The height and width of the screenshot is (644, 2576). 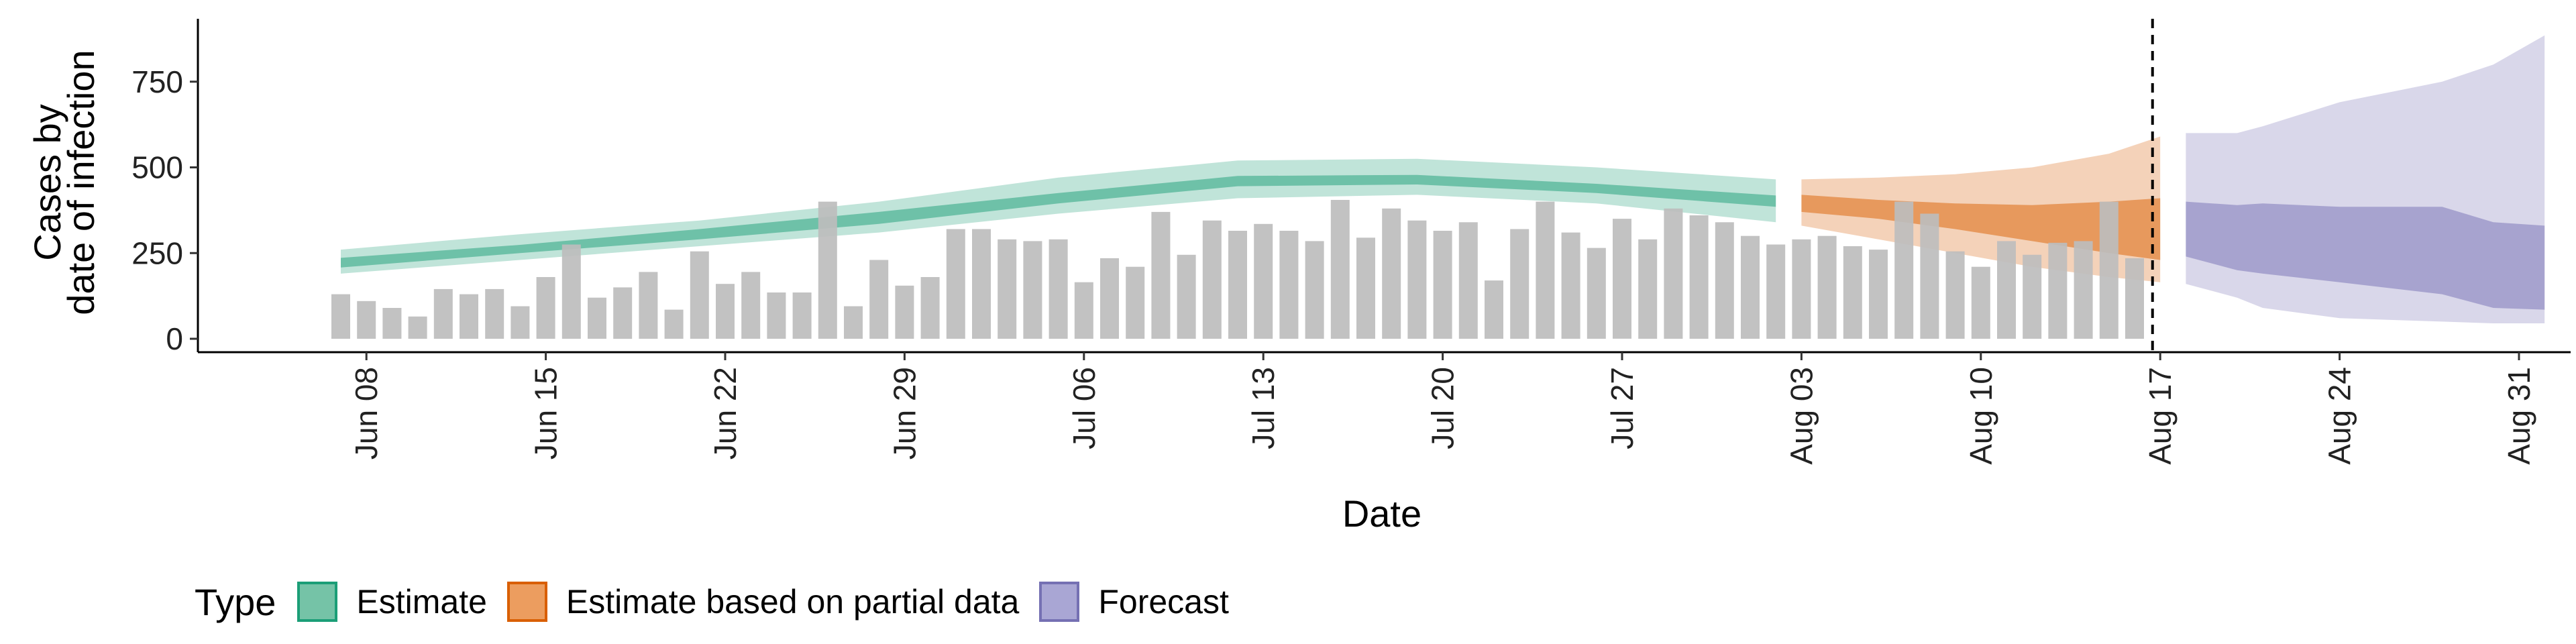 I want to click on legend-label-partial-estimate: Estimate based on partial data, so click(x=793, y=602).